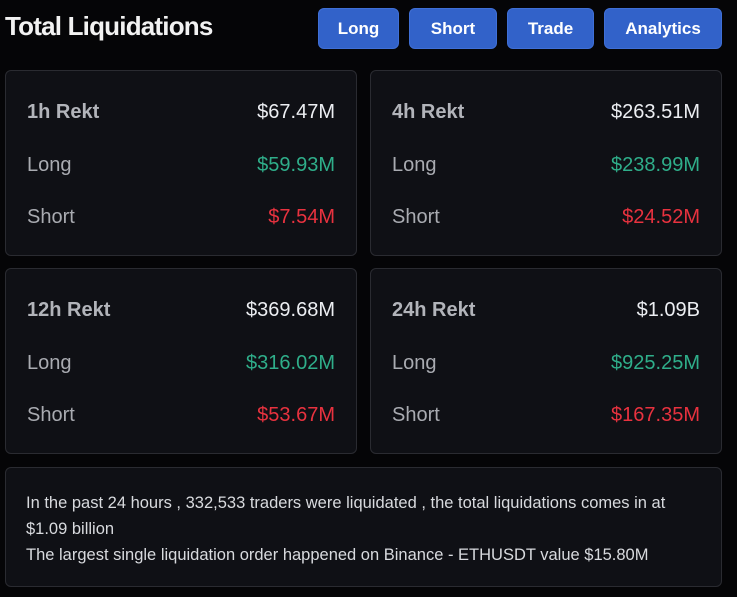 This screenshot has height=597, width=737. What do you see at coordinates (181, 112) in the screenshot?
I see `total-row: 1h Rekt $67.47M` at bounding box center [181, 112].